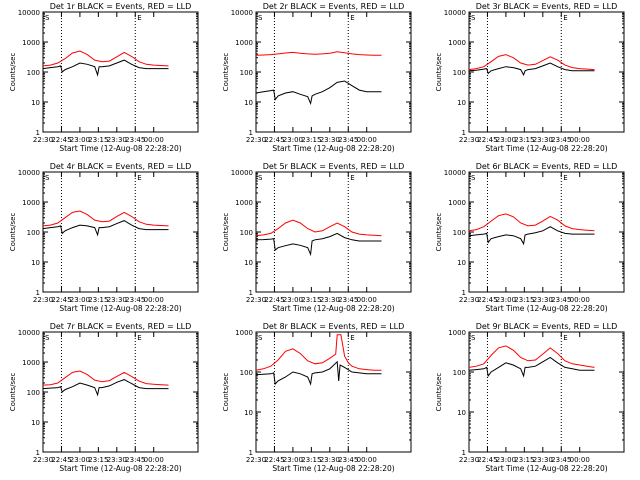  What do you see at coordinates (547, 166) in the screenshot?
I see `chart-title: Det 6r BLACK = Events, RED = LLD` at bounding box center [547, 166].